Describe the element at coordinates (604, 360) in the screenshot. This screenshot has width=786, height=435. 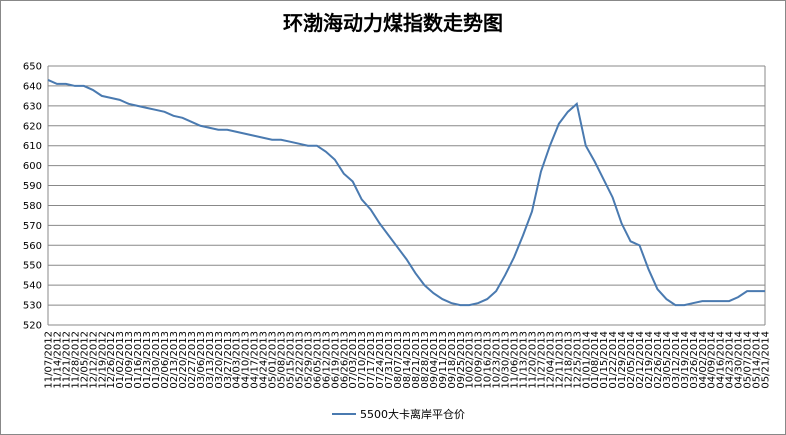
I see `x-tick-label: 01/15/2014` at that location.